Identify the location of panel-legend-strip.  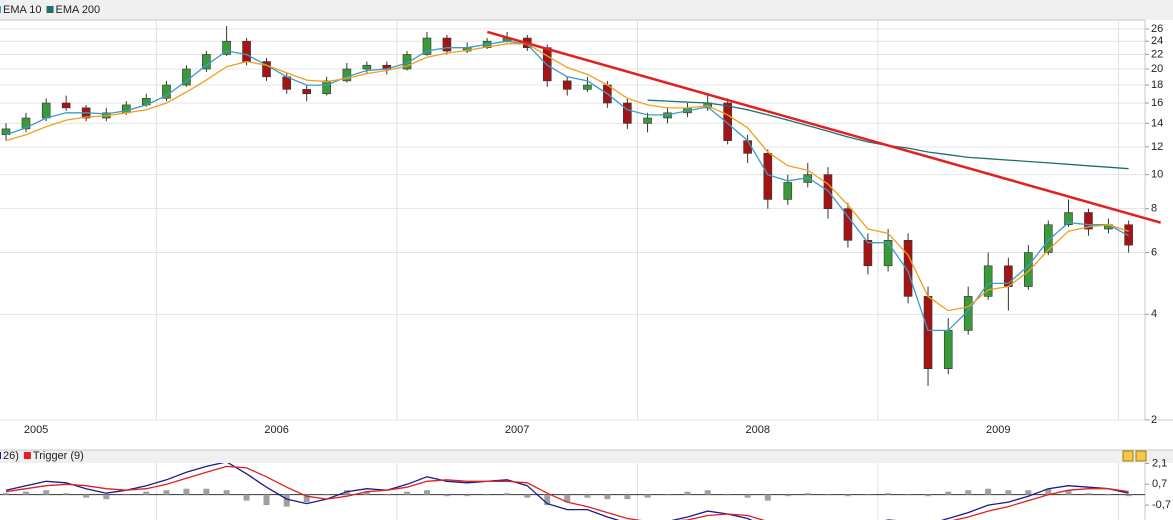
(586, 456).